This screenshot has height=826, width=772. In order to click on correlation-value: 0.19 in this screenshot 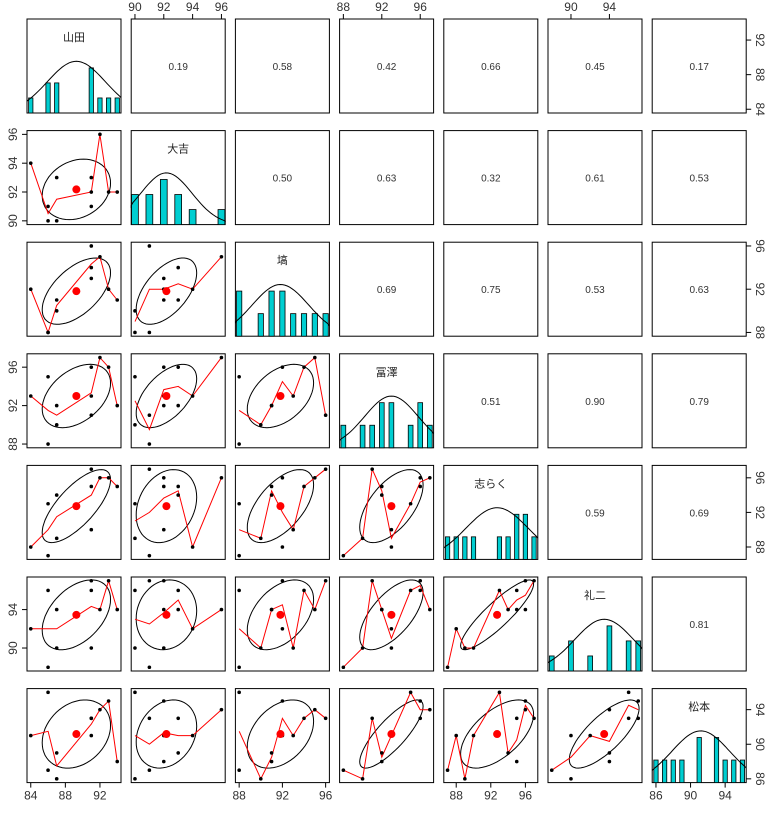, I will do `click(178, 67)`.